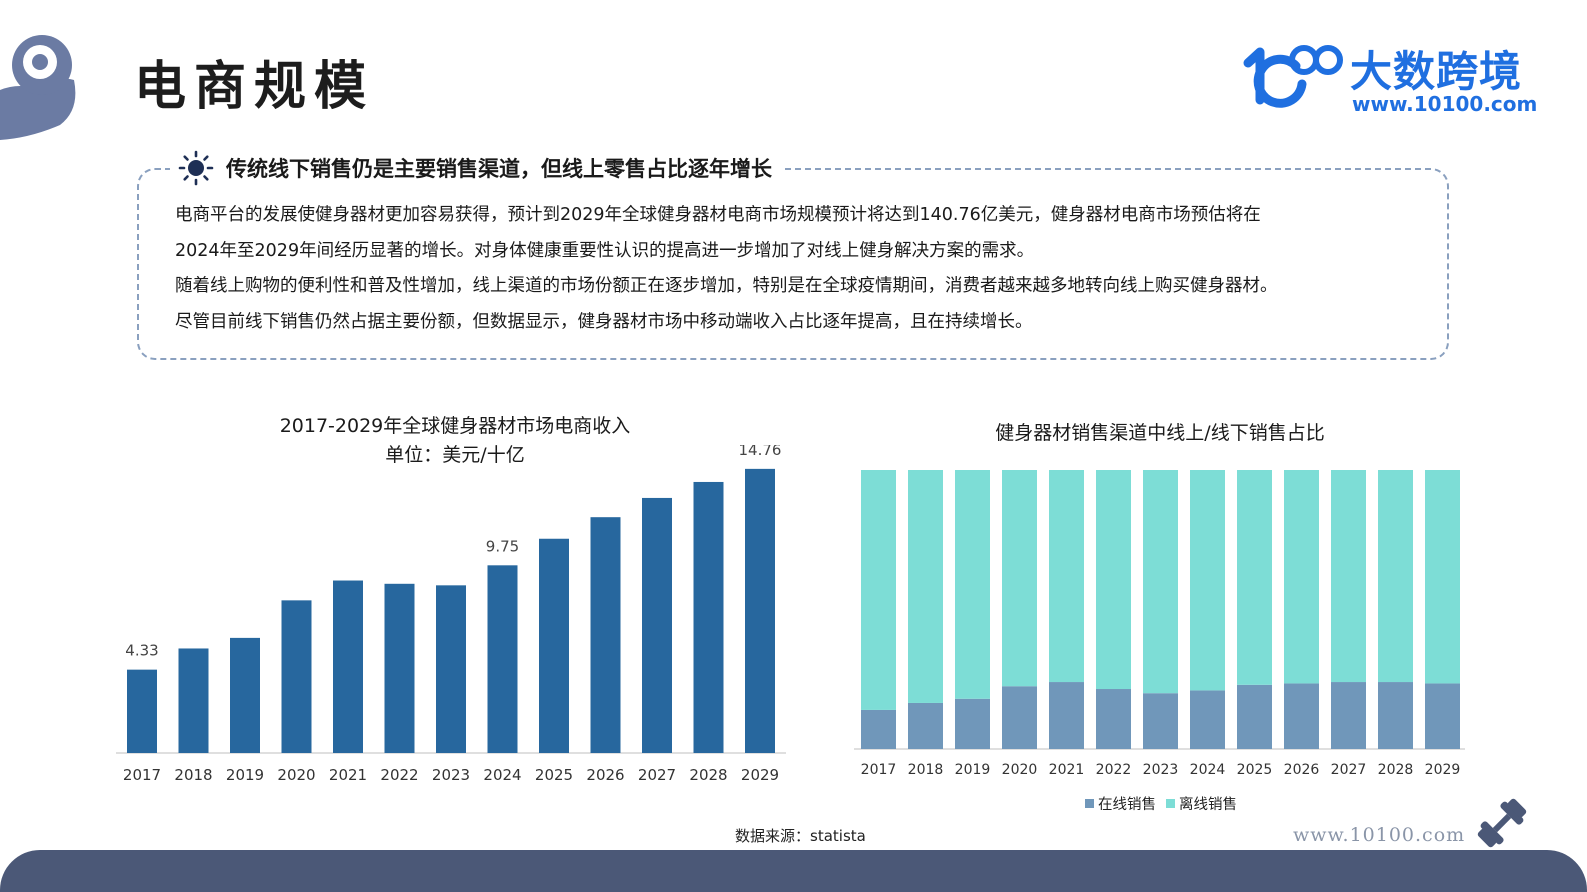  Describe the element at coordinates (1436, 71) in the screenshot. I see `brand-logo-text: 大数跨境` at that location.